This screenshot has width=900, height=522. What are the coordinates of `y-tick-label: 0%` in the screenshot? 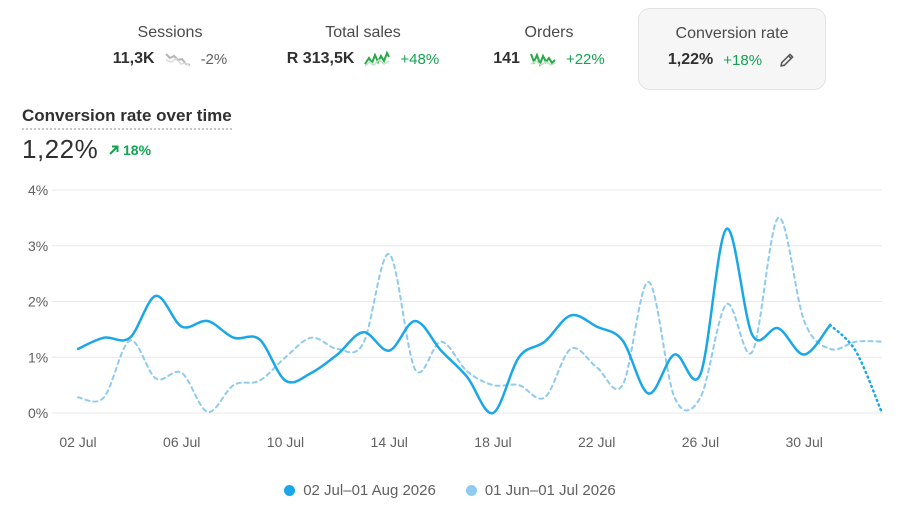 It's located at (38, 413).